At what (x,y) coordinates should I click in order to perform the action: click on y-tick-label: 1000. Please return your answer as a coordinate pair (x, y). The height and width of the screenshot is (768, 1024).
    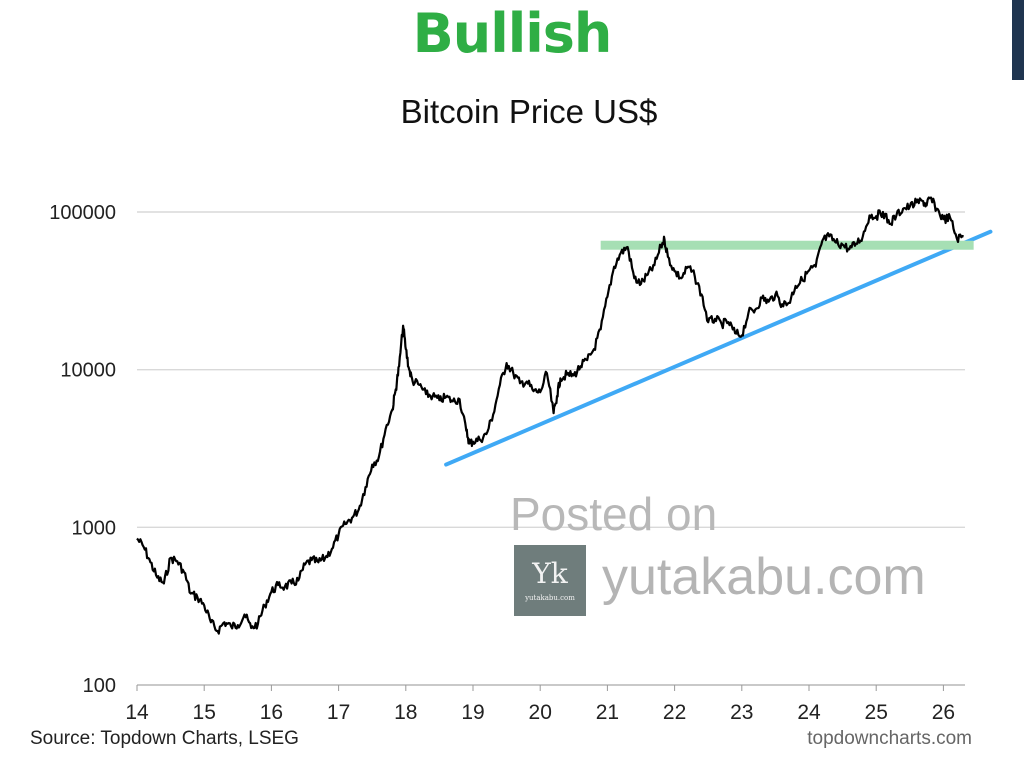
    Looking at the image, I should click on (94, 528).